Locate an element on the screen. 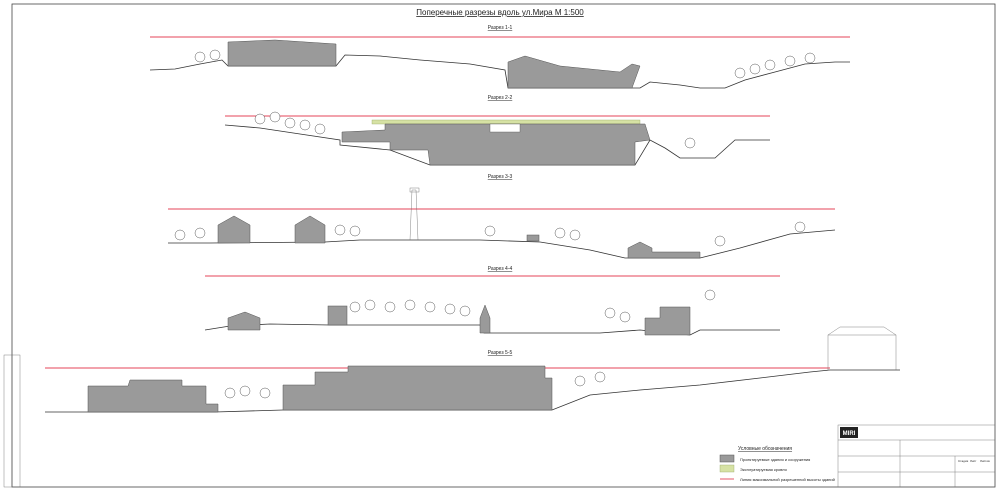 The width and height of the screenshot is (1000, 491). section-label: Разрез 5-5 is located at coordinates (500, 353).